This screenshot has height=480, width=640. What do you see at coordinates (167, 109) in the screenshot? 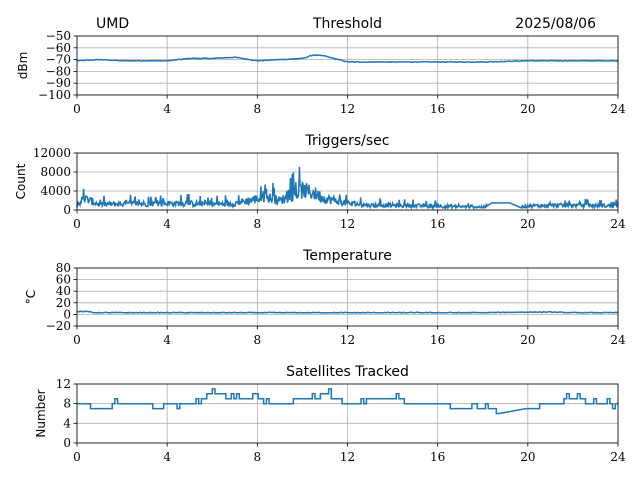
I see `threshold-xtick-label: 4` at bounding box center [167, 109].